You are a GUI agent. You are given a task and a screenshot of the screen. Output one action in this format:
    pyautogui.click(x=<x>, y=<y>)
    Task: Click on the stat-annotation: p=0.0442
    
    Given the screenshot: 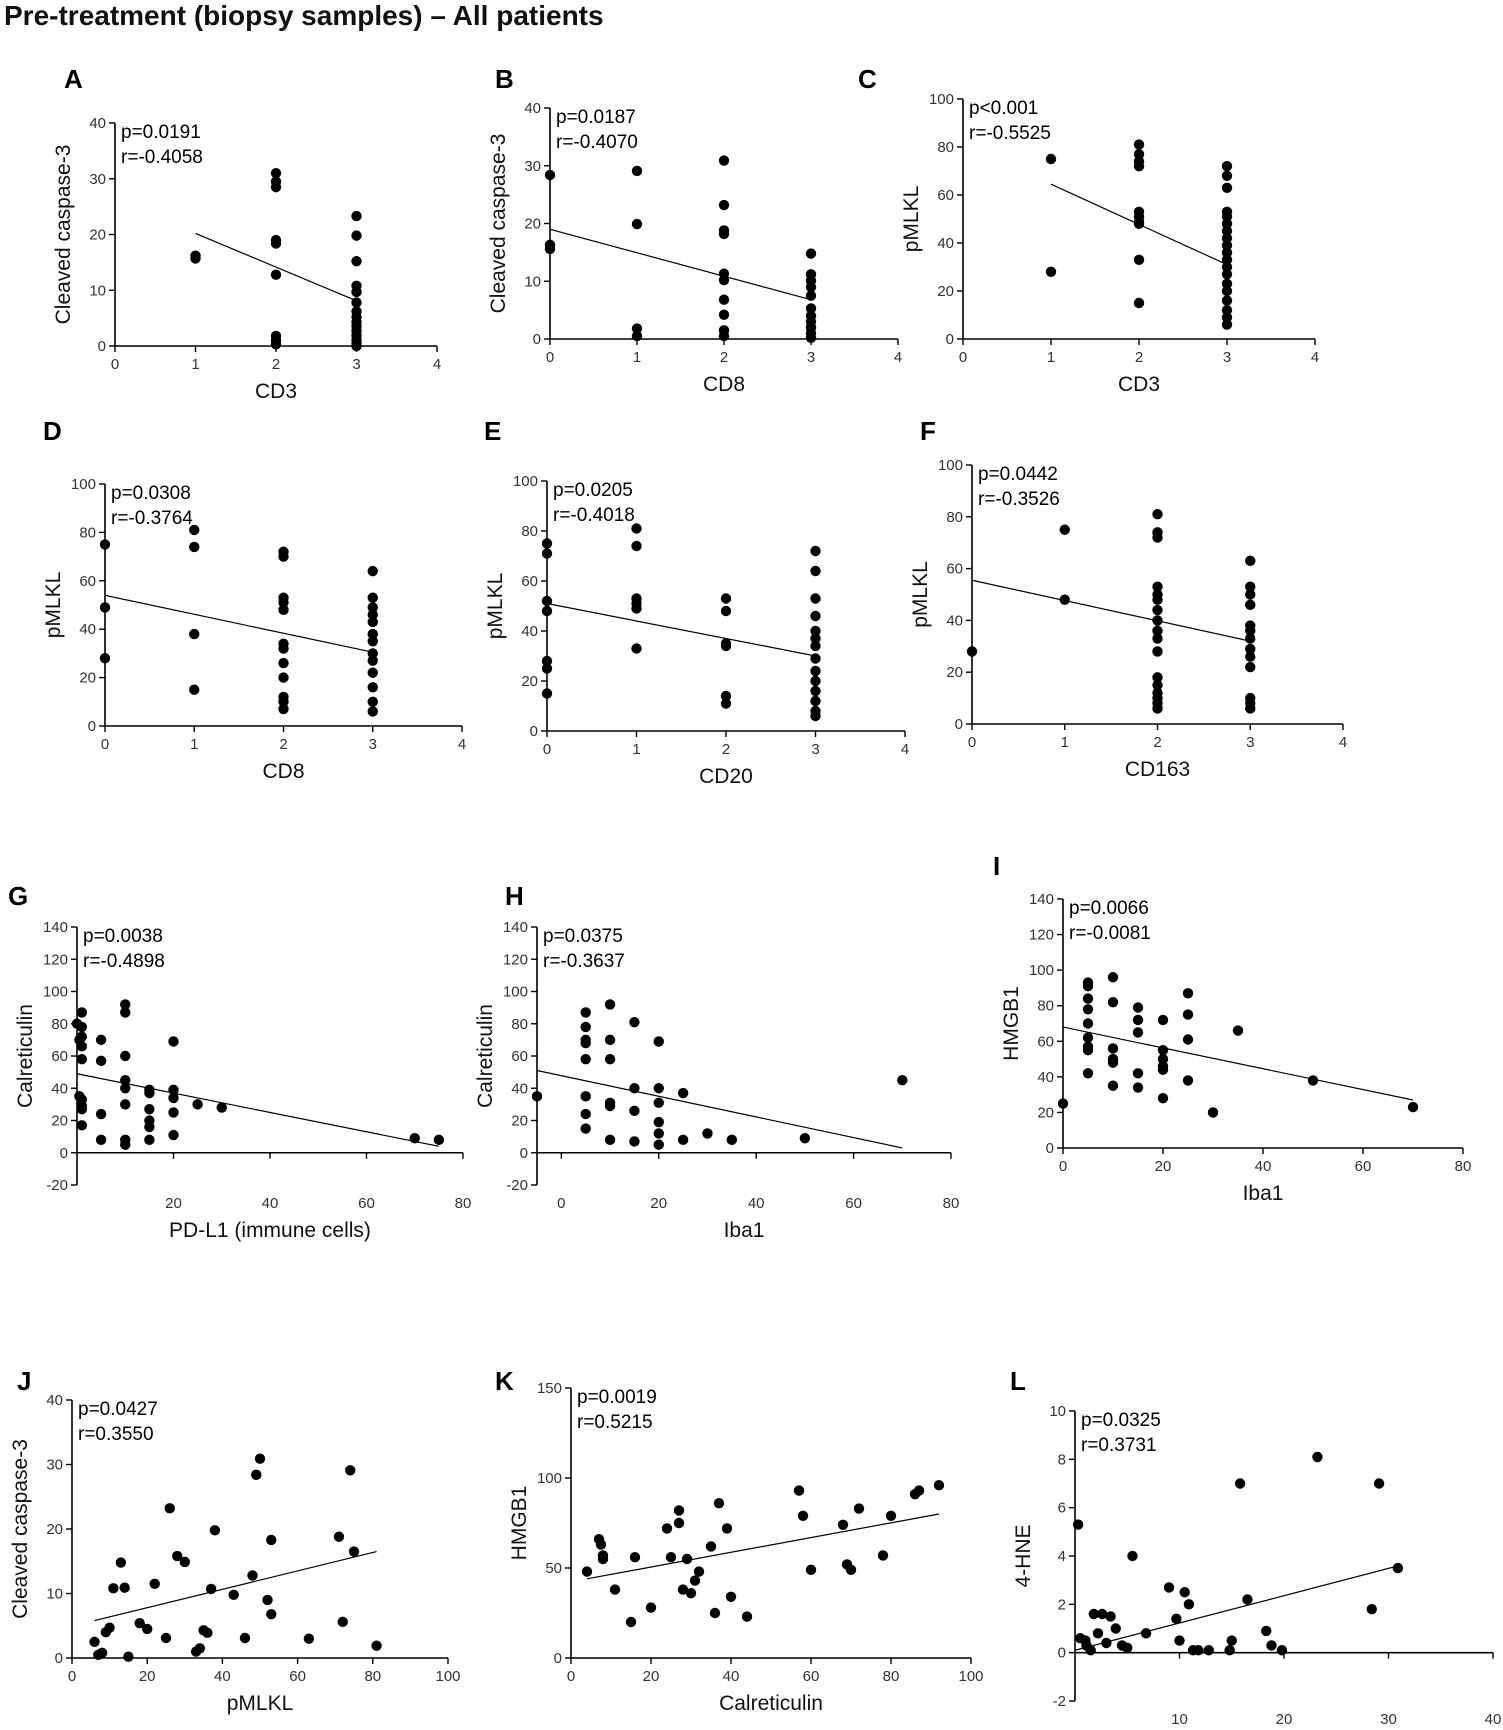 What is the action you would take?
    pyautogui.click(x=1018, y=474)
    